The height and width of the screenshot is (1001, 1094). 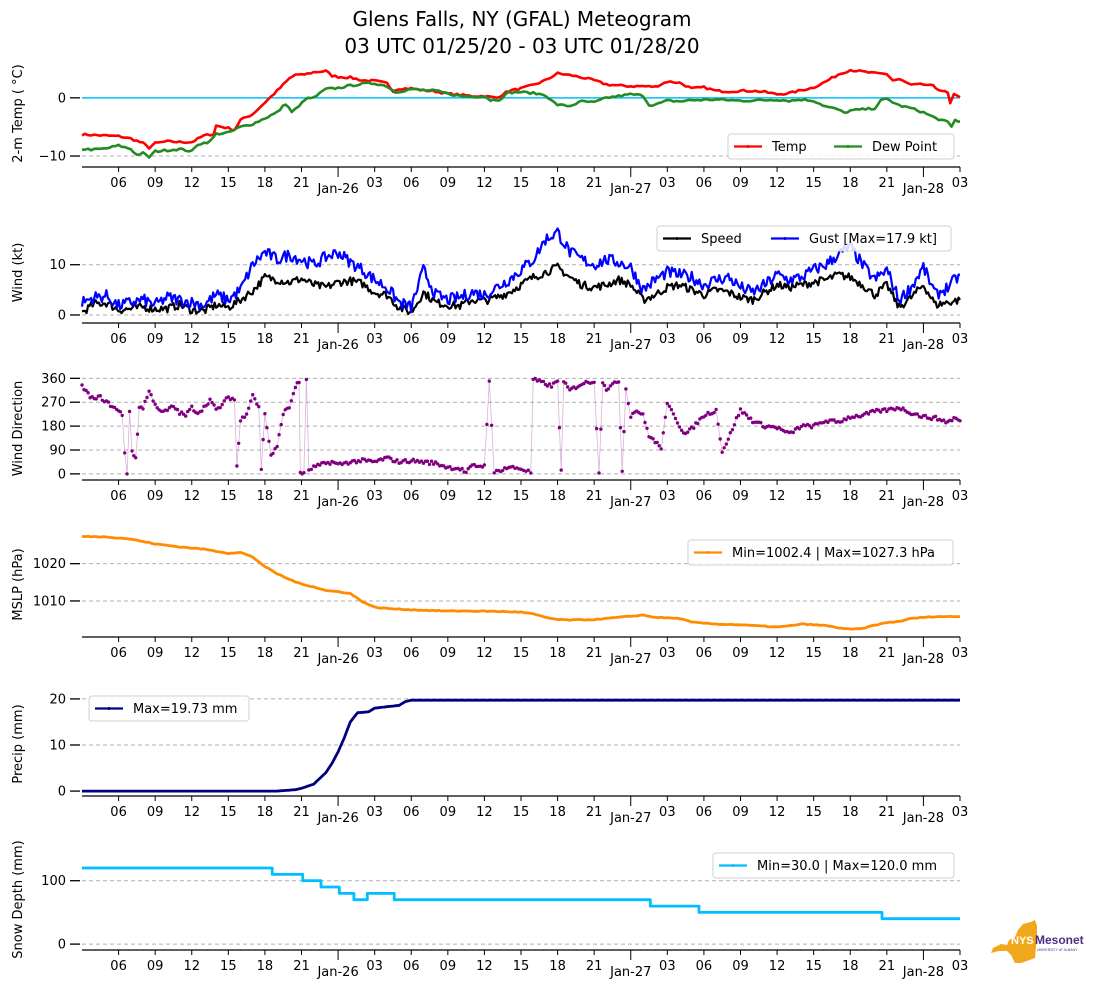 I want to click on y-tick-label: 20, so click(x=57, y=699).